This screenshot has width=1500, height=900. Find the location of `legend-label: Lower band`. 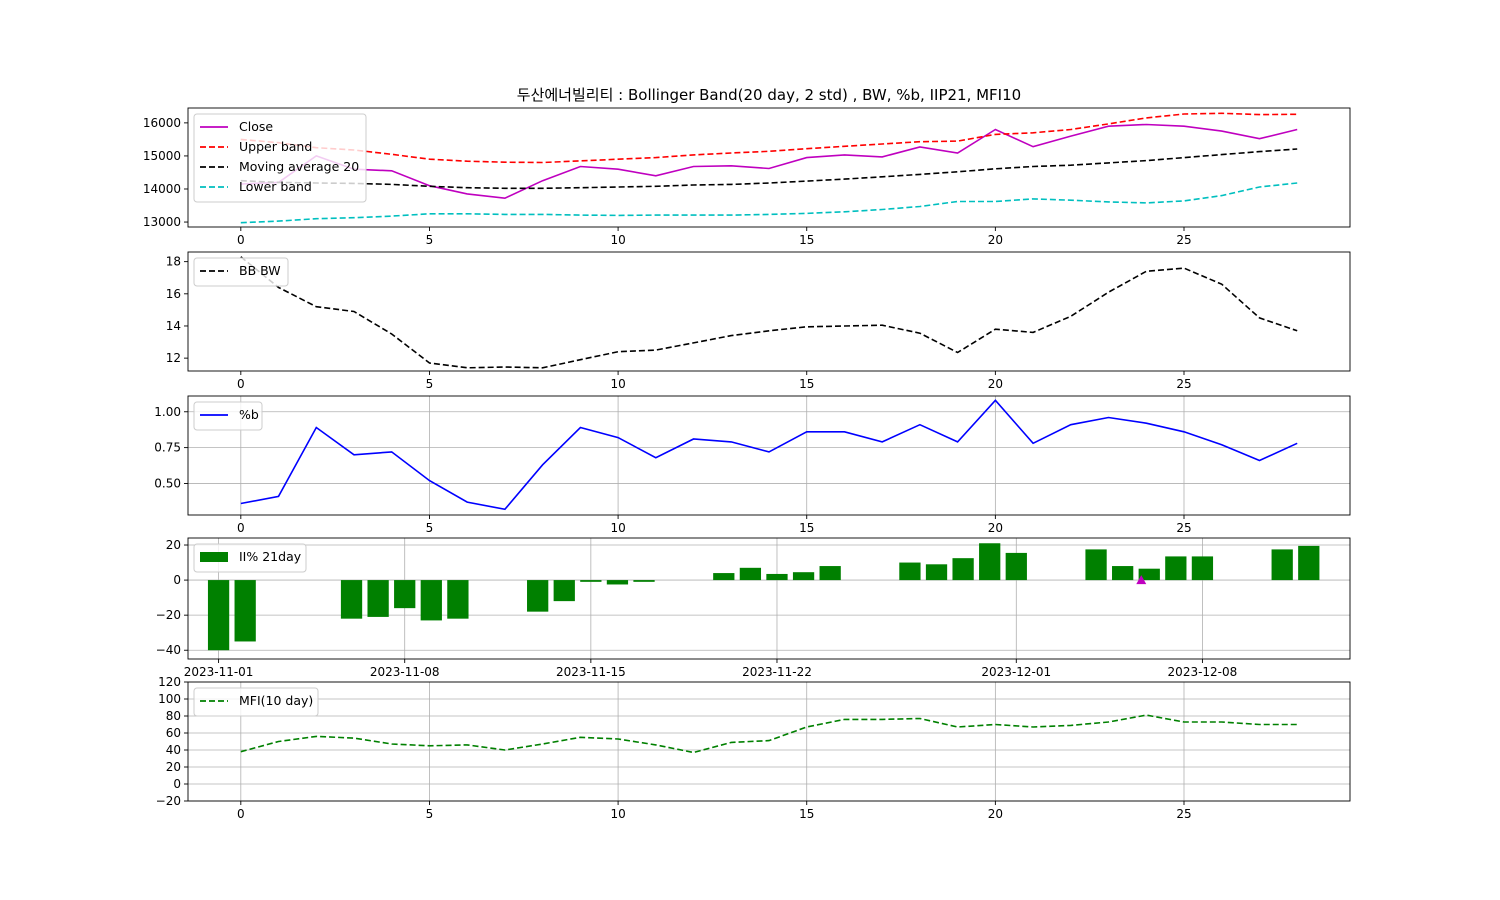

legend-label: Lower band is located at coordinates (275, 186).